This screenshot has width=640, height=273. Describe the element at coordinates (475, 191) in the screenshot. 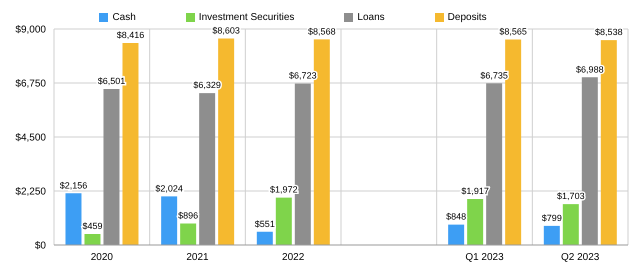

I see `data-label: $1,917` at that location.